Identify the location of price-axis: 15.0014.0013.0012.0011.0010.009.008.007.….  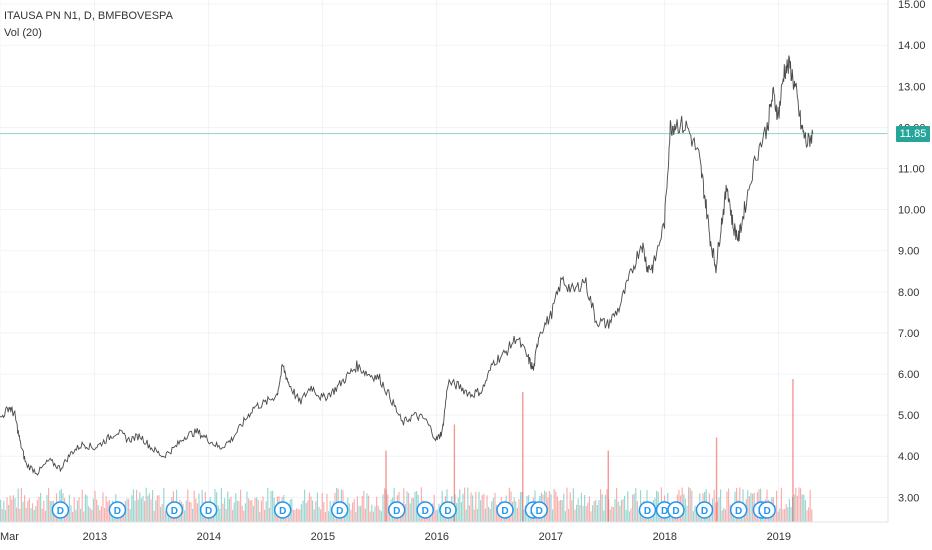
(912, 252).